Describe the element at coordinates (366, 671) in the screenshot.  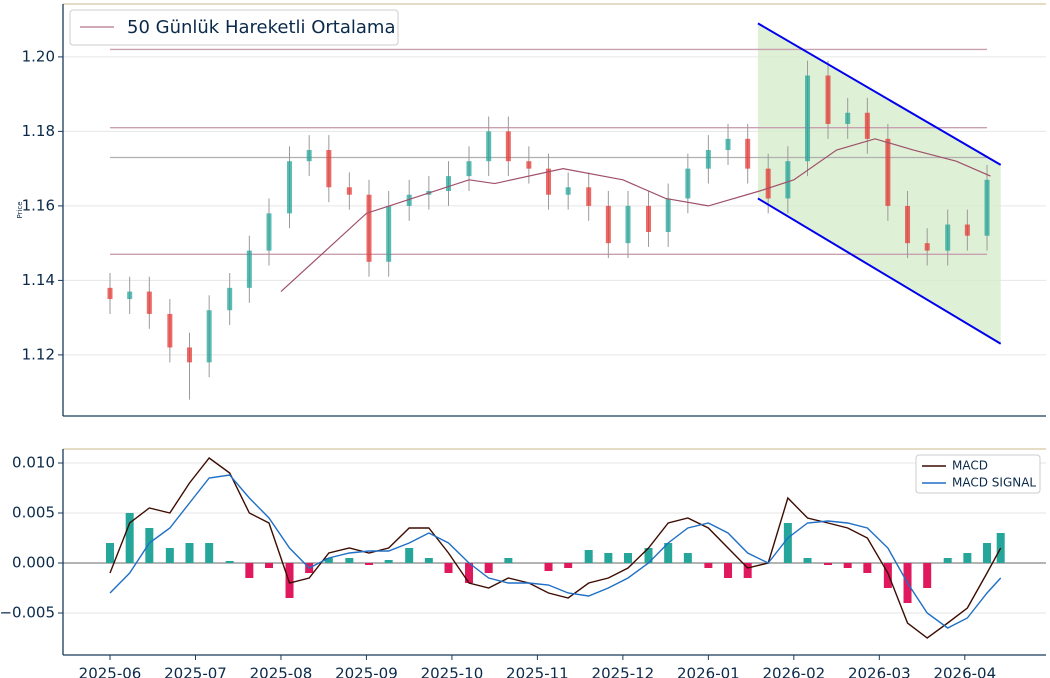
I see `x-tick-label: 2025-09` at that location.